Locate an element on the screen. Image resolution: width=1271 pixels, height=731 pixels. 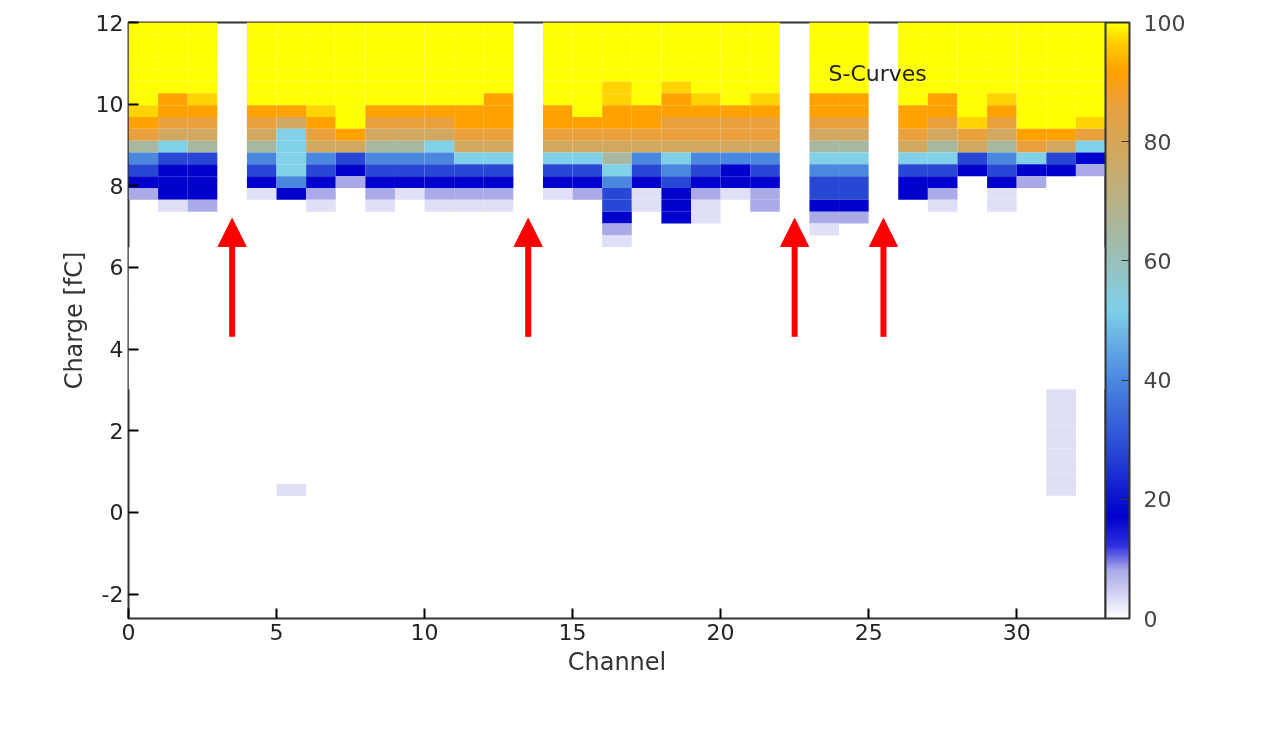
x-tick-label: 15 is located at coordinates (572, 632).